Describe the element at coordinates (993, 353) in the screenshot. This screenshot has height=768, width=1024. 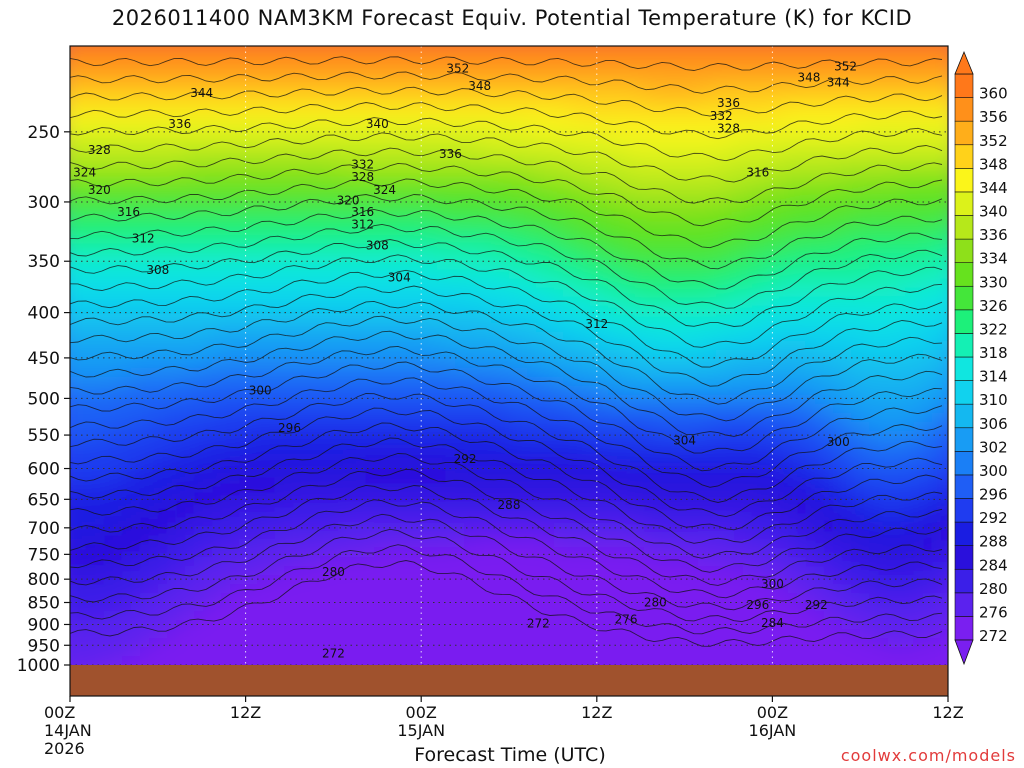
I see `colorbar-label: 318` at that location.